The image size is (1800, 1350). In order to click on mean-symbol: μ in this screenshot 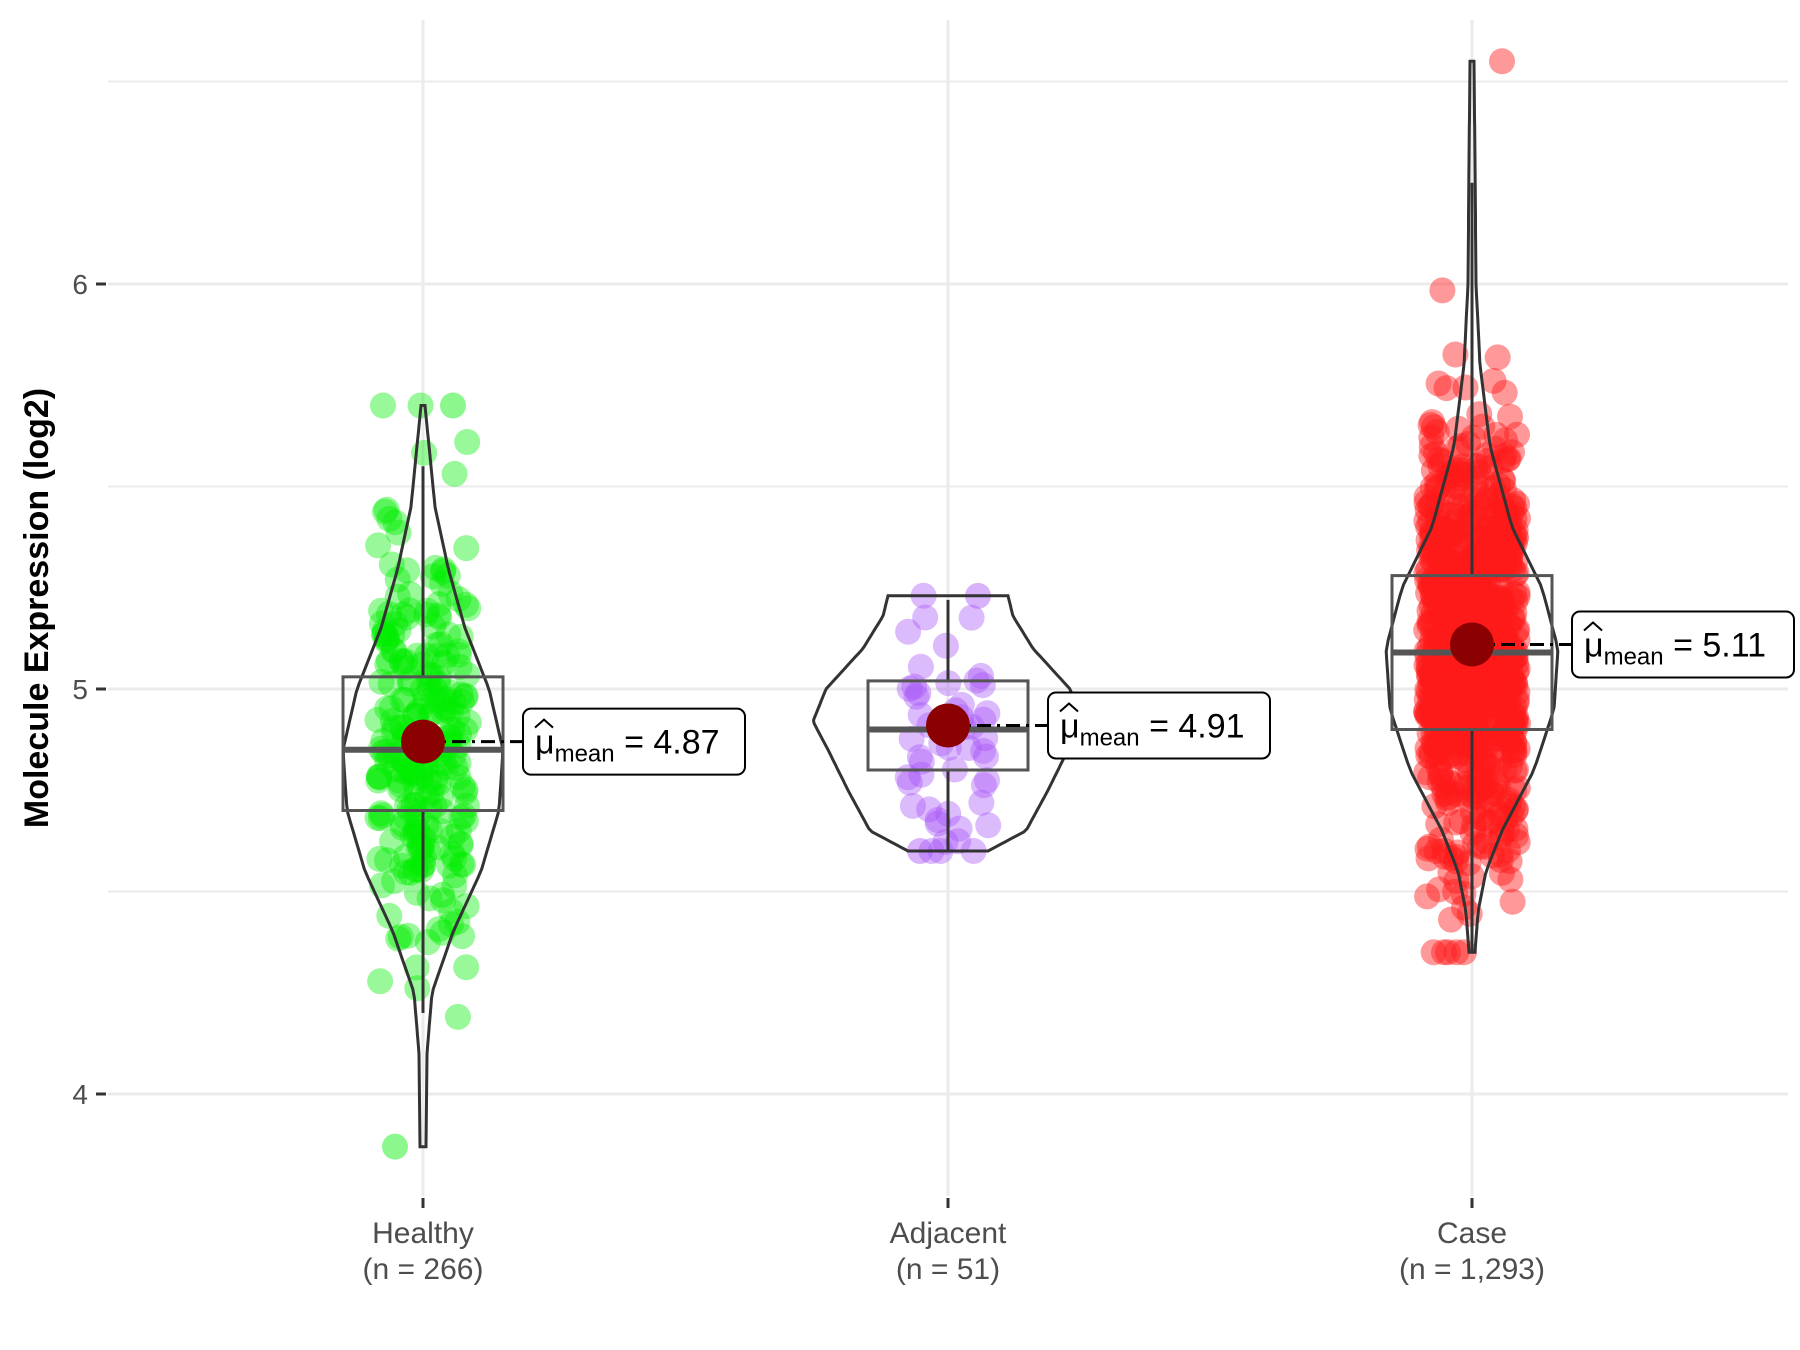, I will do `click(1594, 645)`.